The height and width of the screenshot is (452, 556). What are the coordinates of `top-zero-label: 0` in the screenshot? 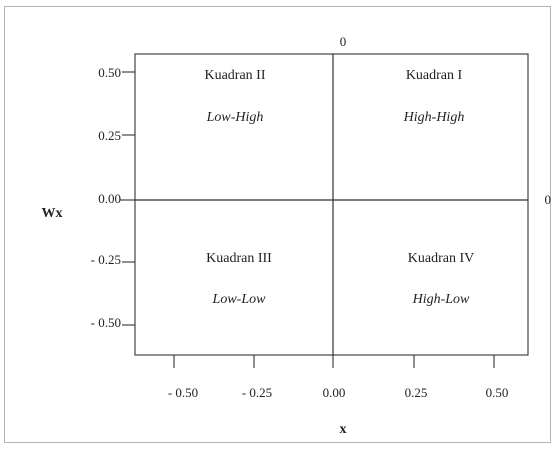 It's located at (343, 41).